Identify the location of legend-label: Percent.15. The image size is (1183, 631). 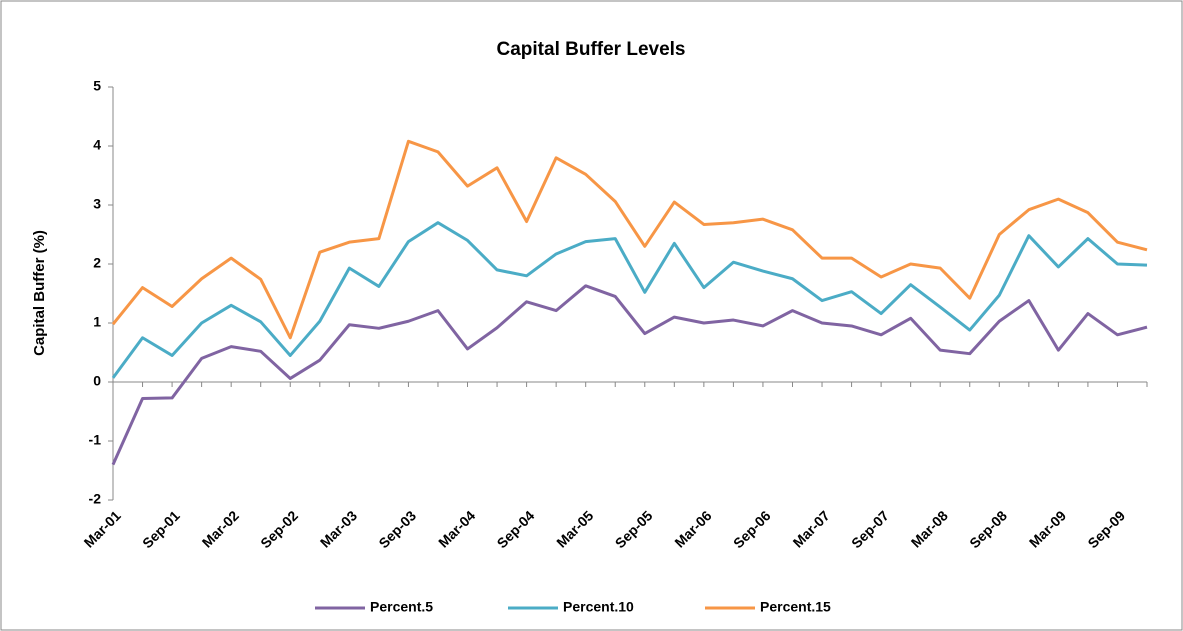
(795, 607).